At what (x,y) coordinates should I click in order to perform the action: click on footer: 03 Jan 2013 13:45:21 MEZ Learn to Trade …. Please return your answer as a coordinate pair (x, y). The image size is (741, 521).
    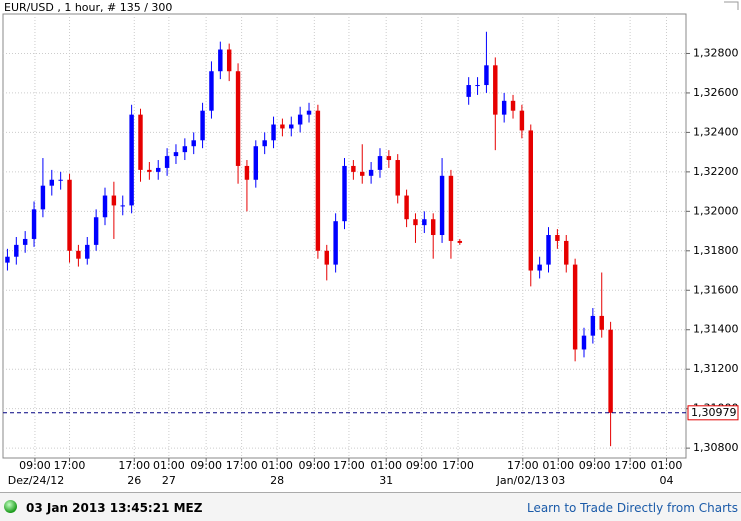
    Looking at the image, I should click on (370, 506).